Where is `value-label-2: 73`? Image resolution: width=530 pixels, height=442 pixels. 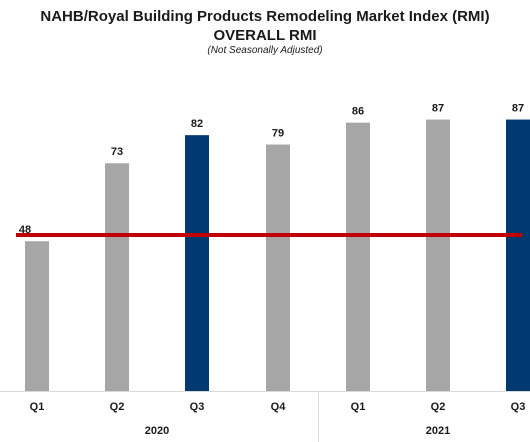 value-label-2: 73 is located at coordinates (117, 152).